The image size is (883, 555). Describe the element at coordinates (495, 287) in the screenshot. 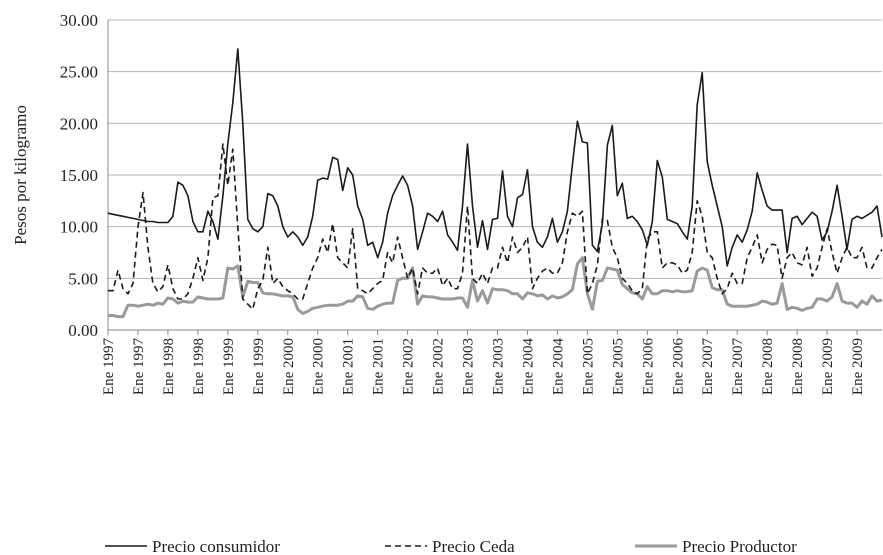

I see `line-series` at that location.